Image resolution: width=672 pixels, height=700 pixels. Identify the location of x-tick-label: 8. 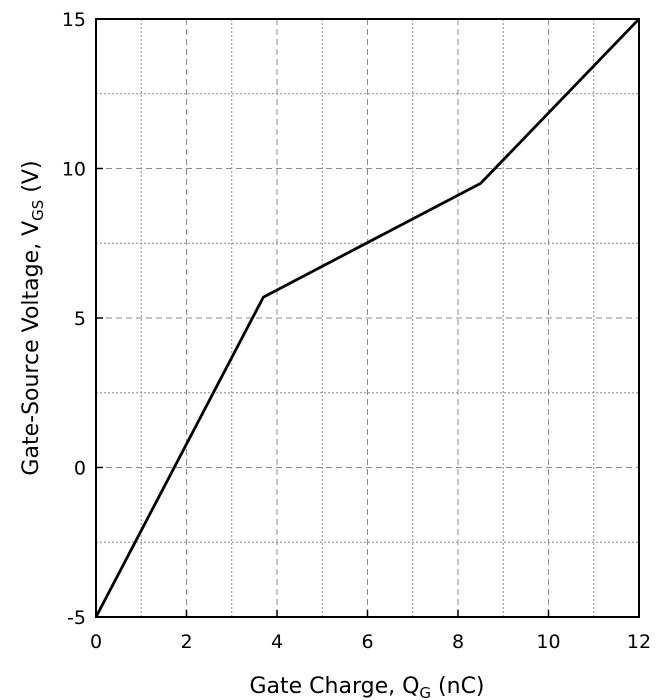
(458, 642).